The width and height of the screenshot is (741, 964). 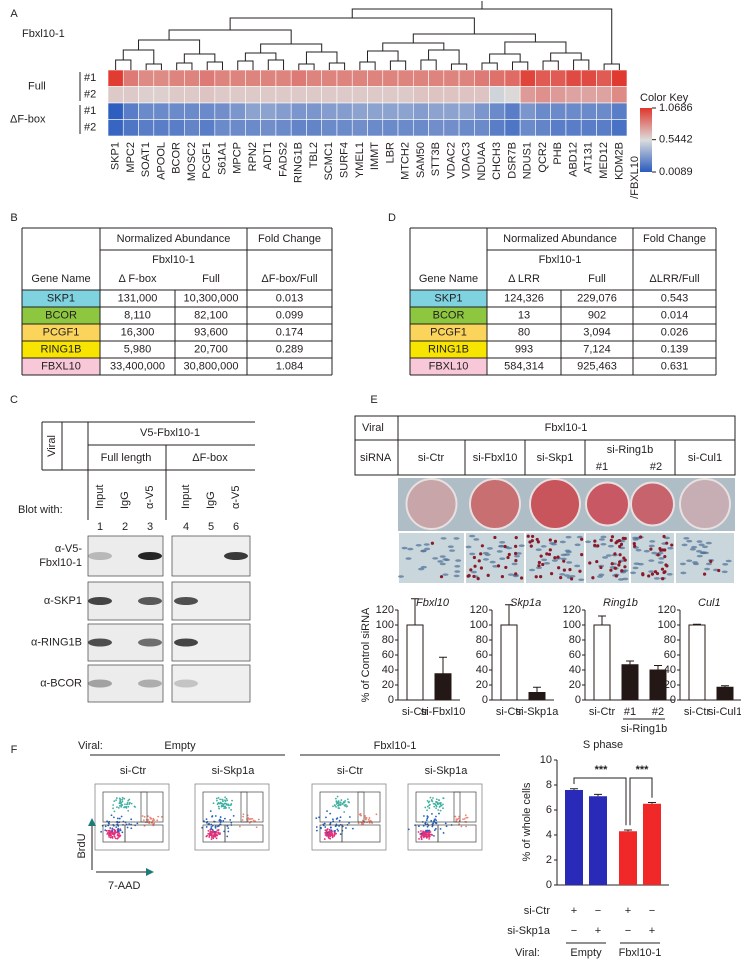 I want to click on y-tick-label: 4, so click(x=549, y=835).